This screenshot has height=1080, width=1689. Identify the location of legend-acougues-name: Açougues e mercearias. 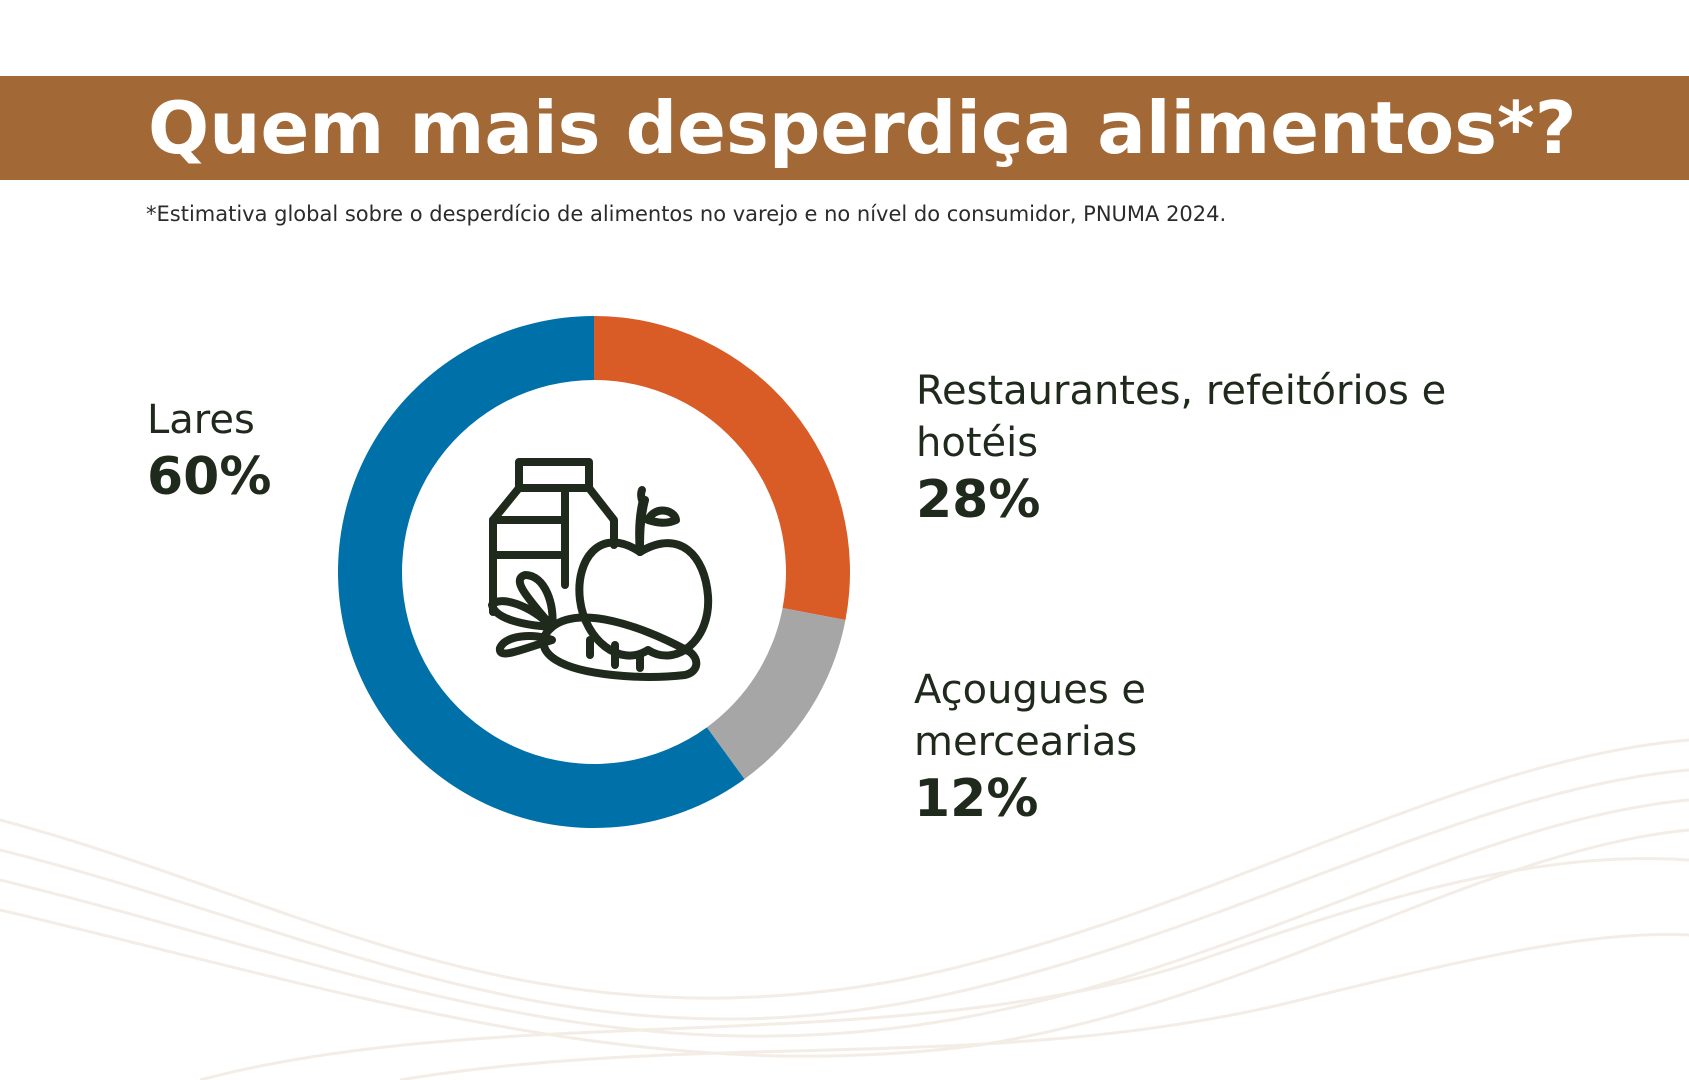
(1030, 716).